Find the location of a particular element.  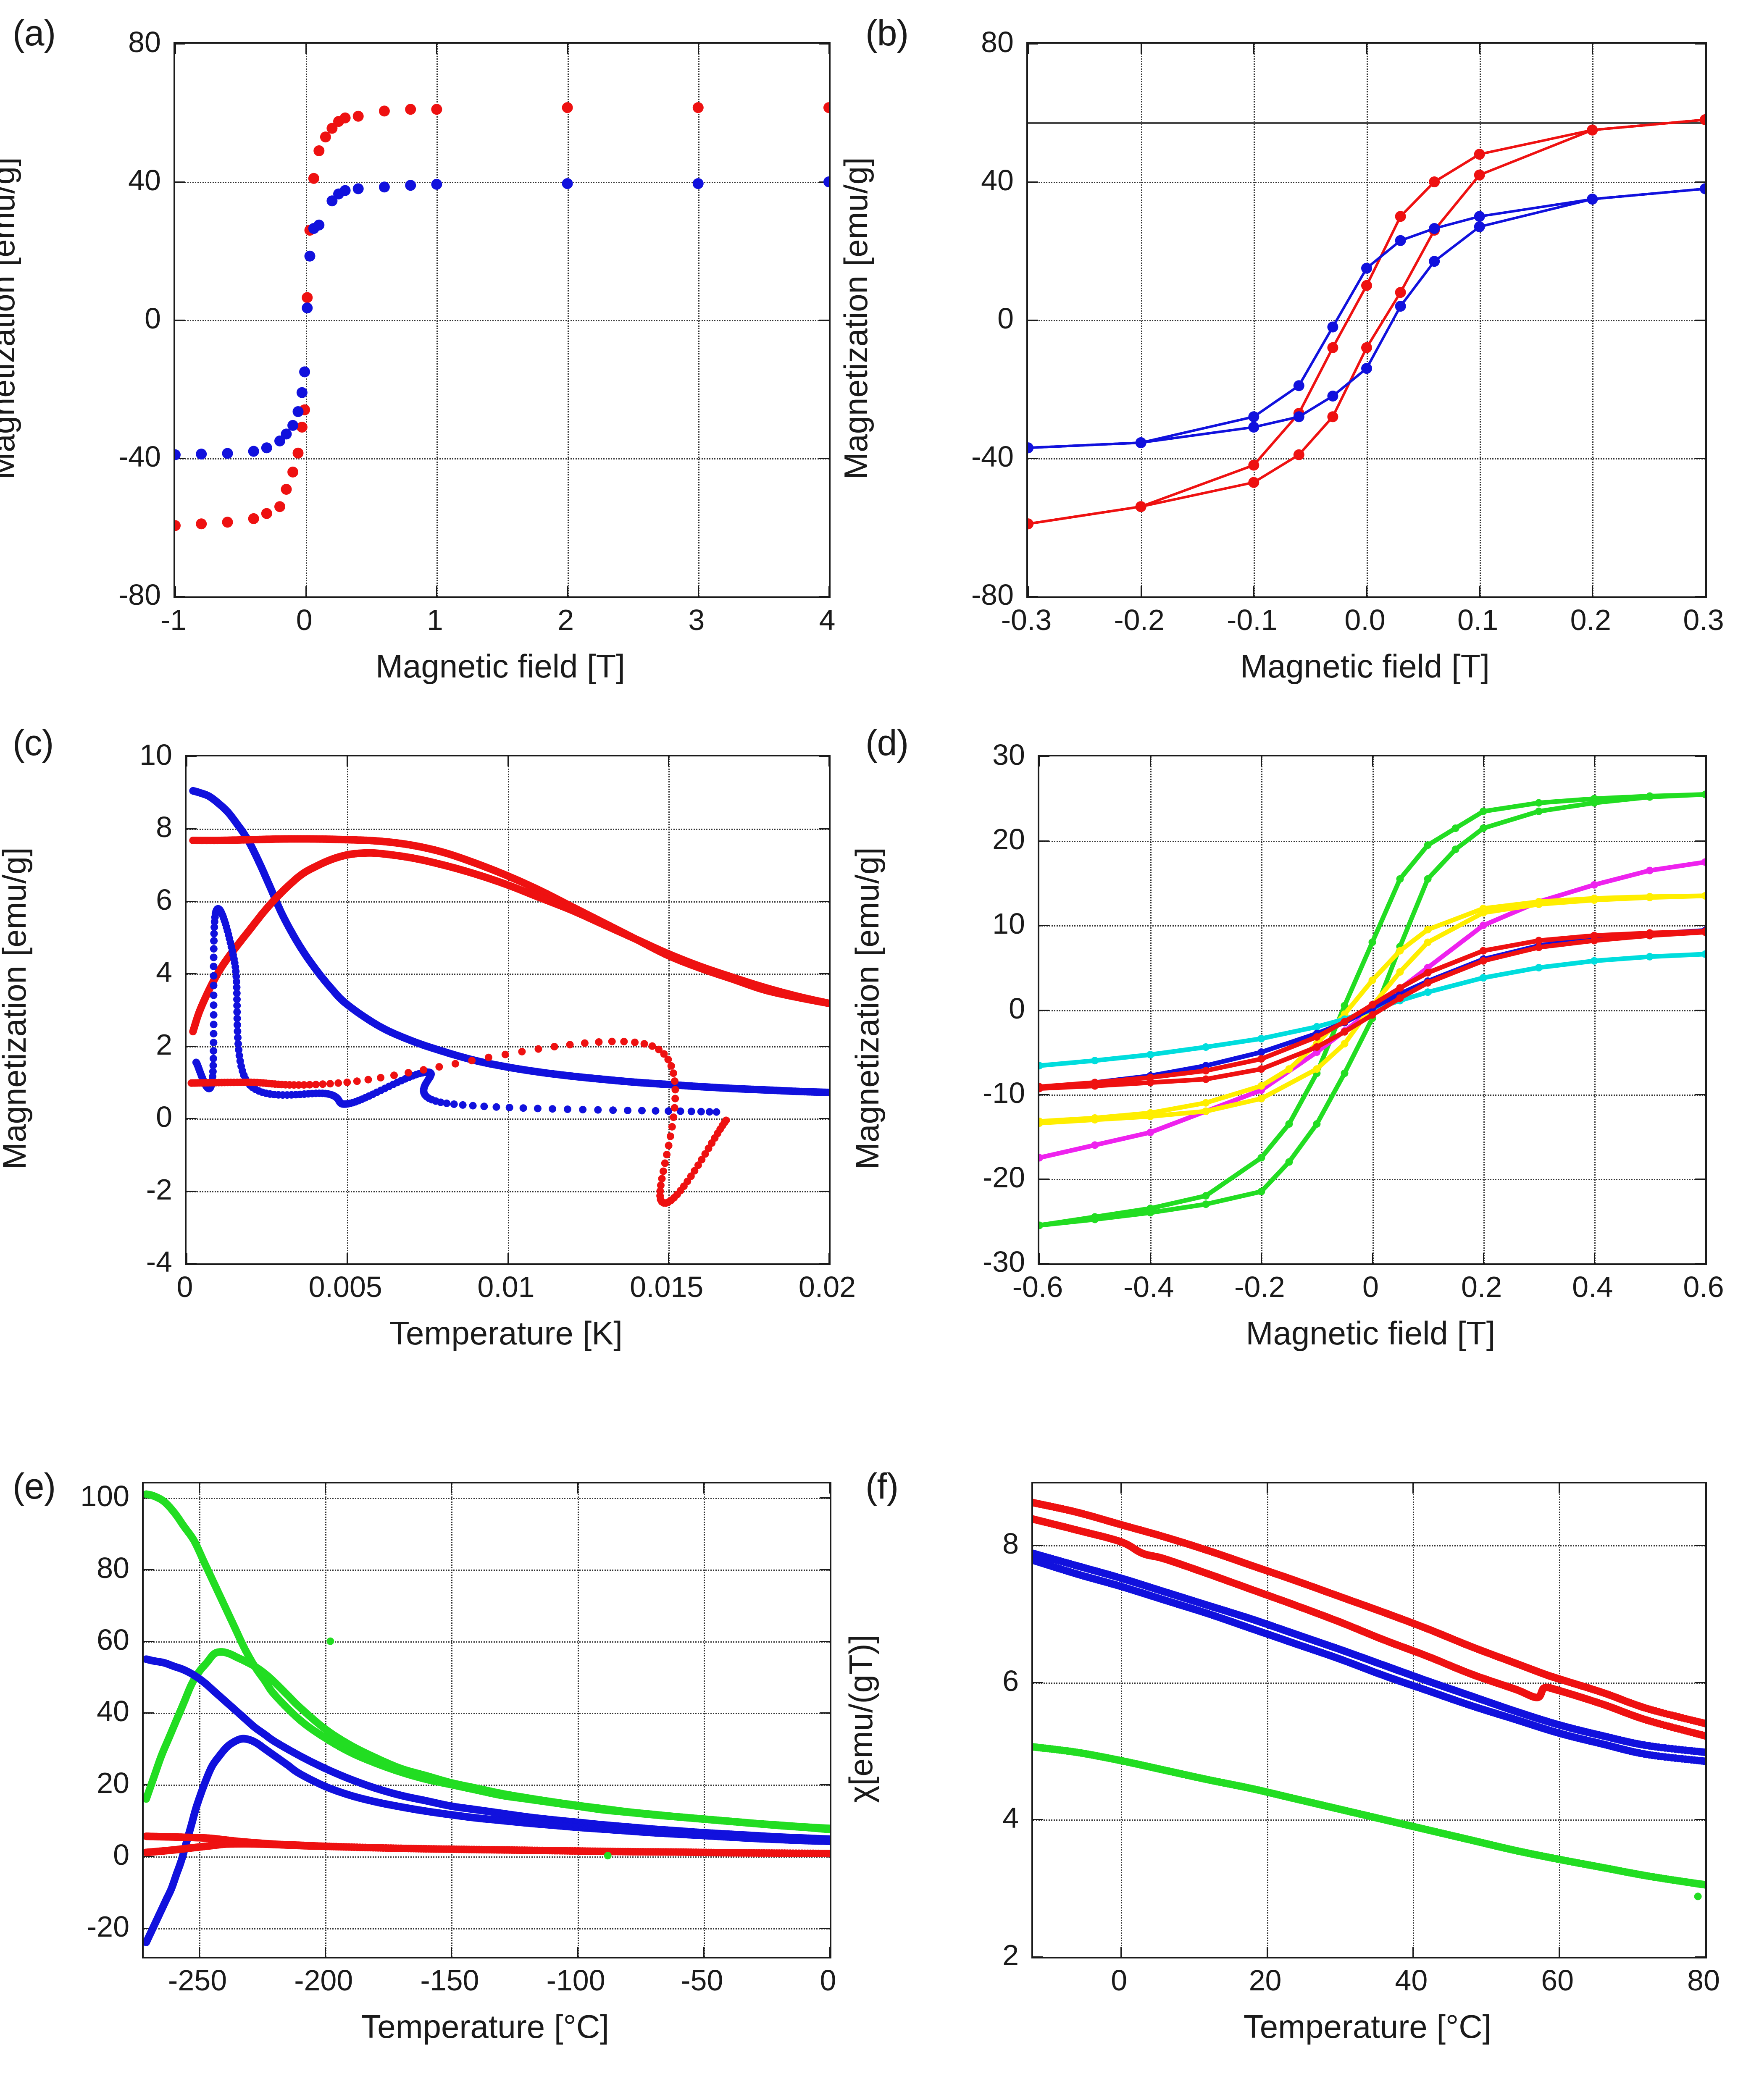

gridline-h is located at coordinates (502, 458).